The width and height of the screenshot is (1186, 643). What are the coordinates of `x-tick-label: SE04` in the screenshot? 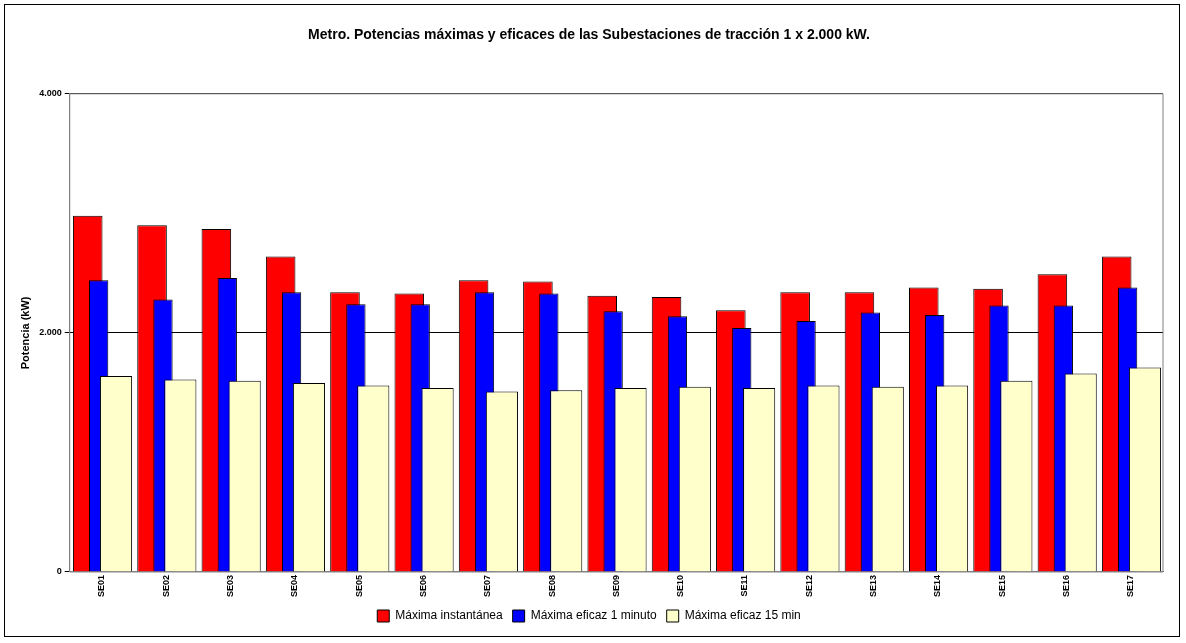 It's located at (294, 586).